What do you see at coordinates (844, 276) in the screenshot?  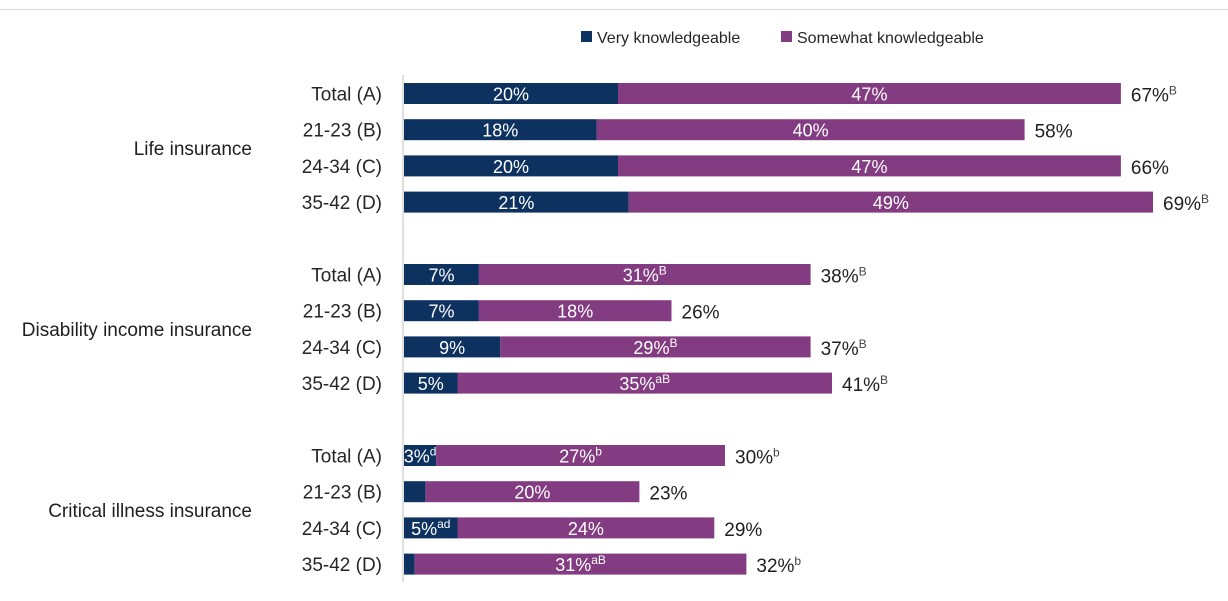 I see `data-label-total: 38%B` at bounding box center [844, 276].